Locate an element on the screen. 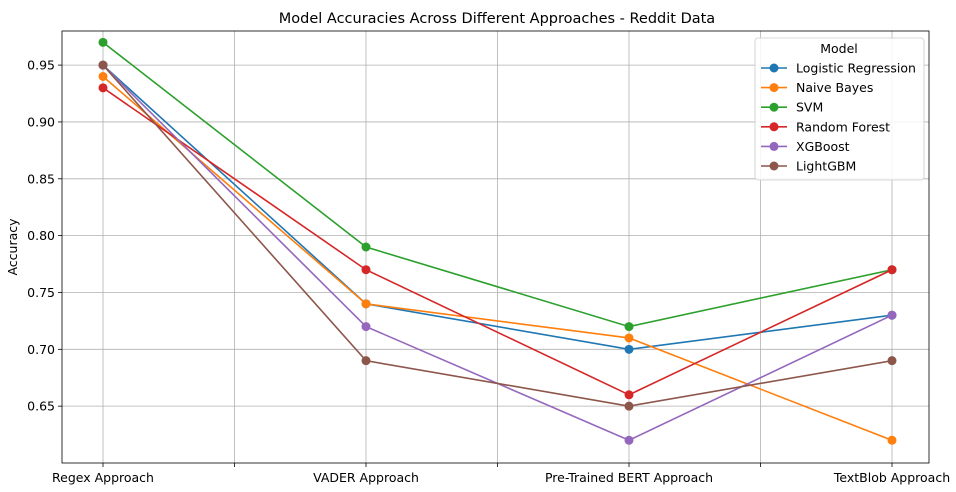  y-tick-label: 0.90 is located at coordinates (41, 121).